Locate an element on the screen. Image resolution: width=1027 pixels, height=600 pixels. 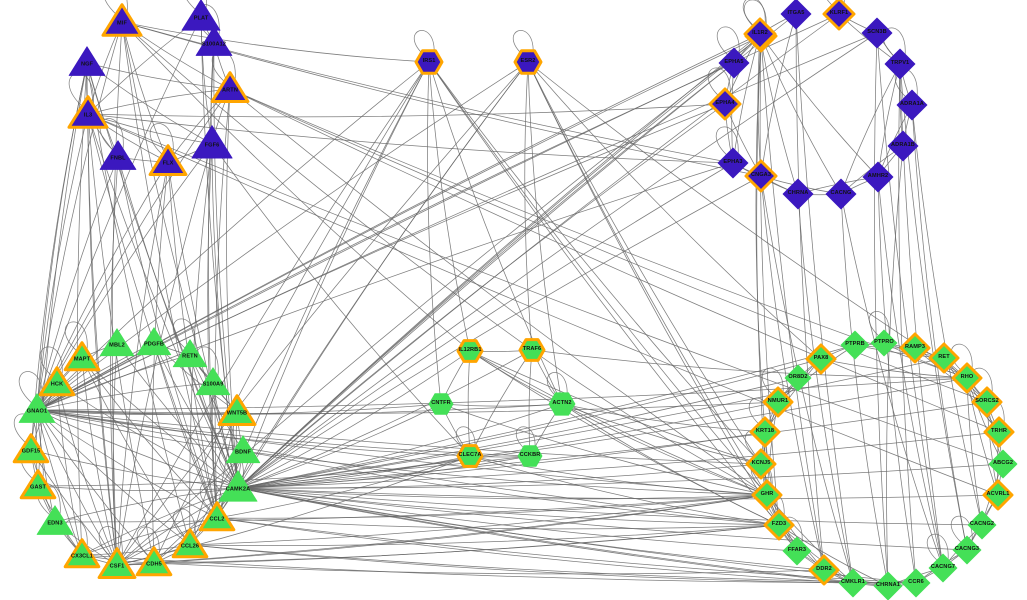
graph-node-ngf: NGF is located at coordinates (87, 63).